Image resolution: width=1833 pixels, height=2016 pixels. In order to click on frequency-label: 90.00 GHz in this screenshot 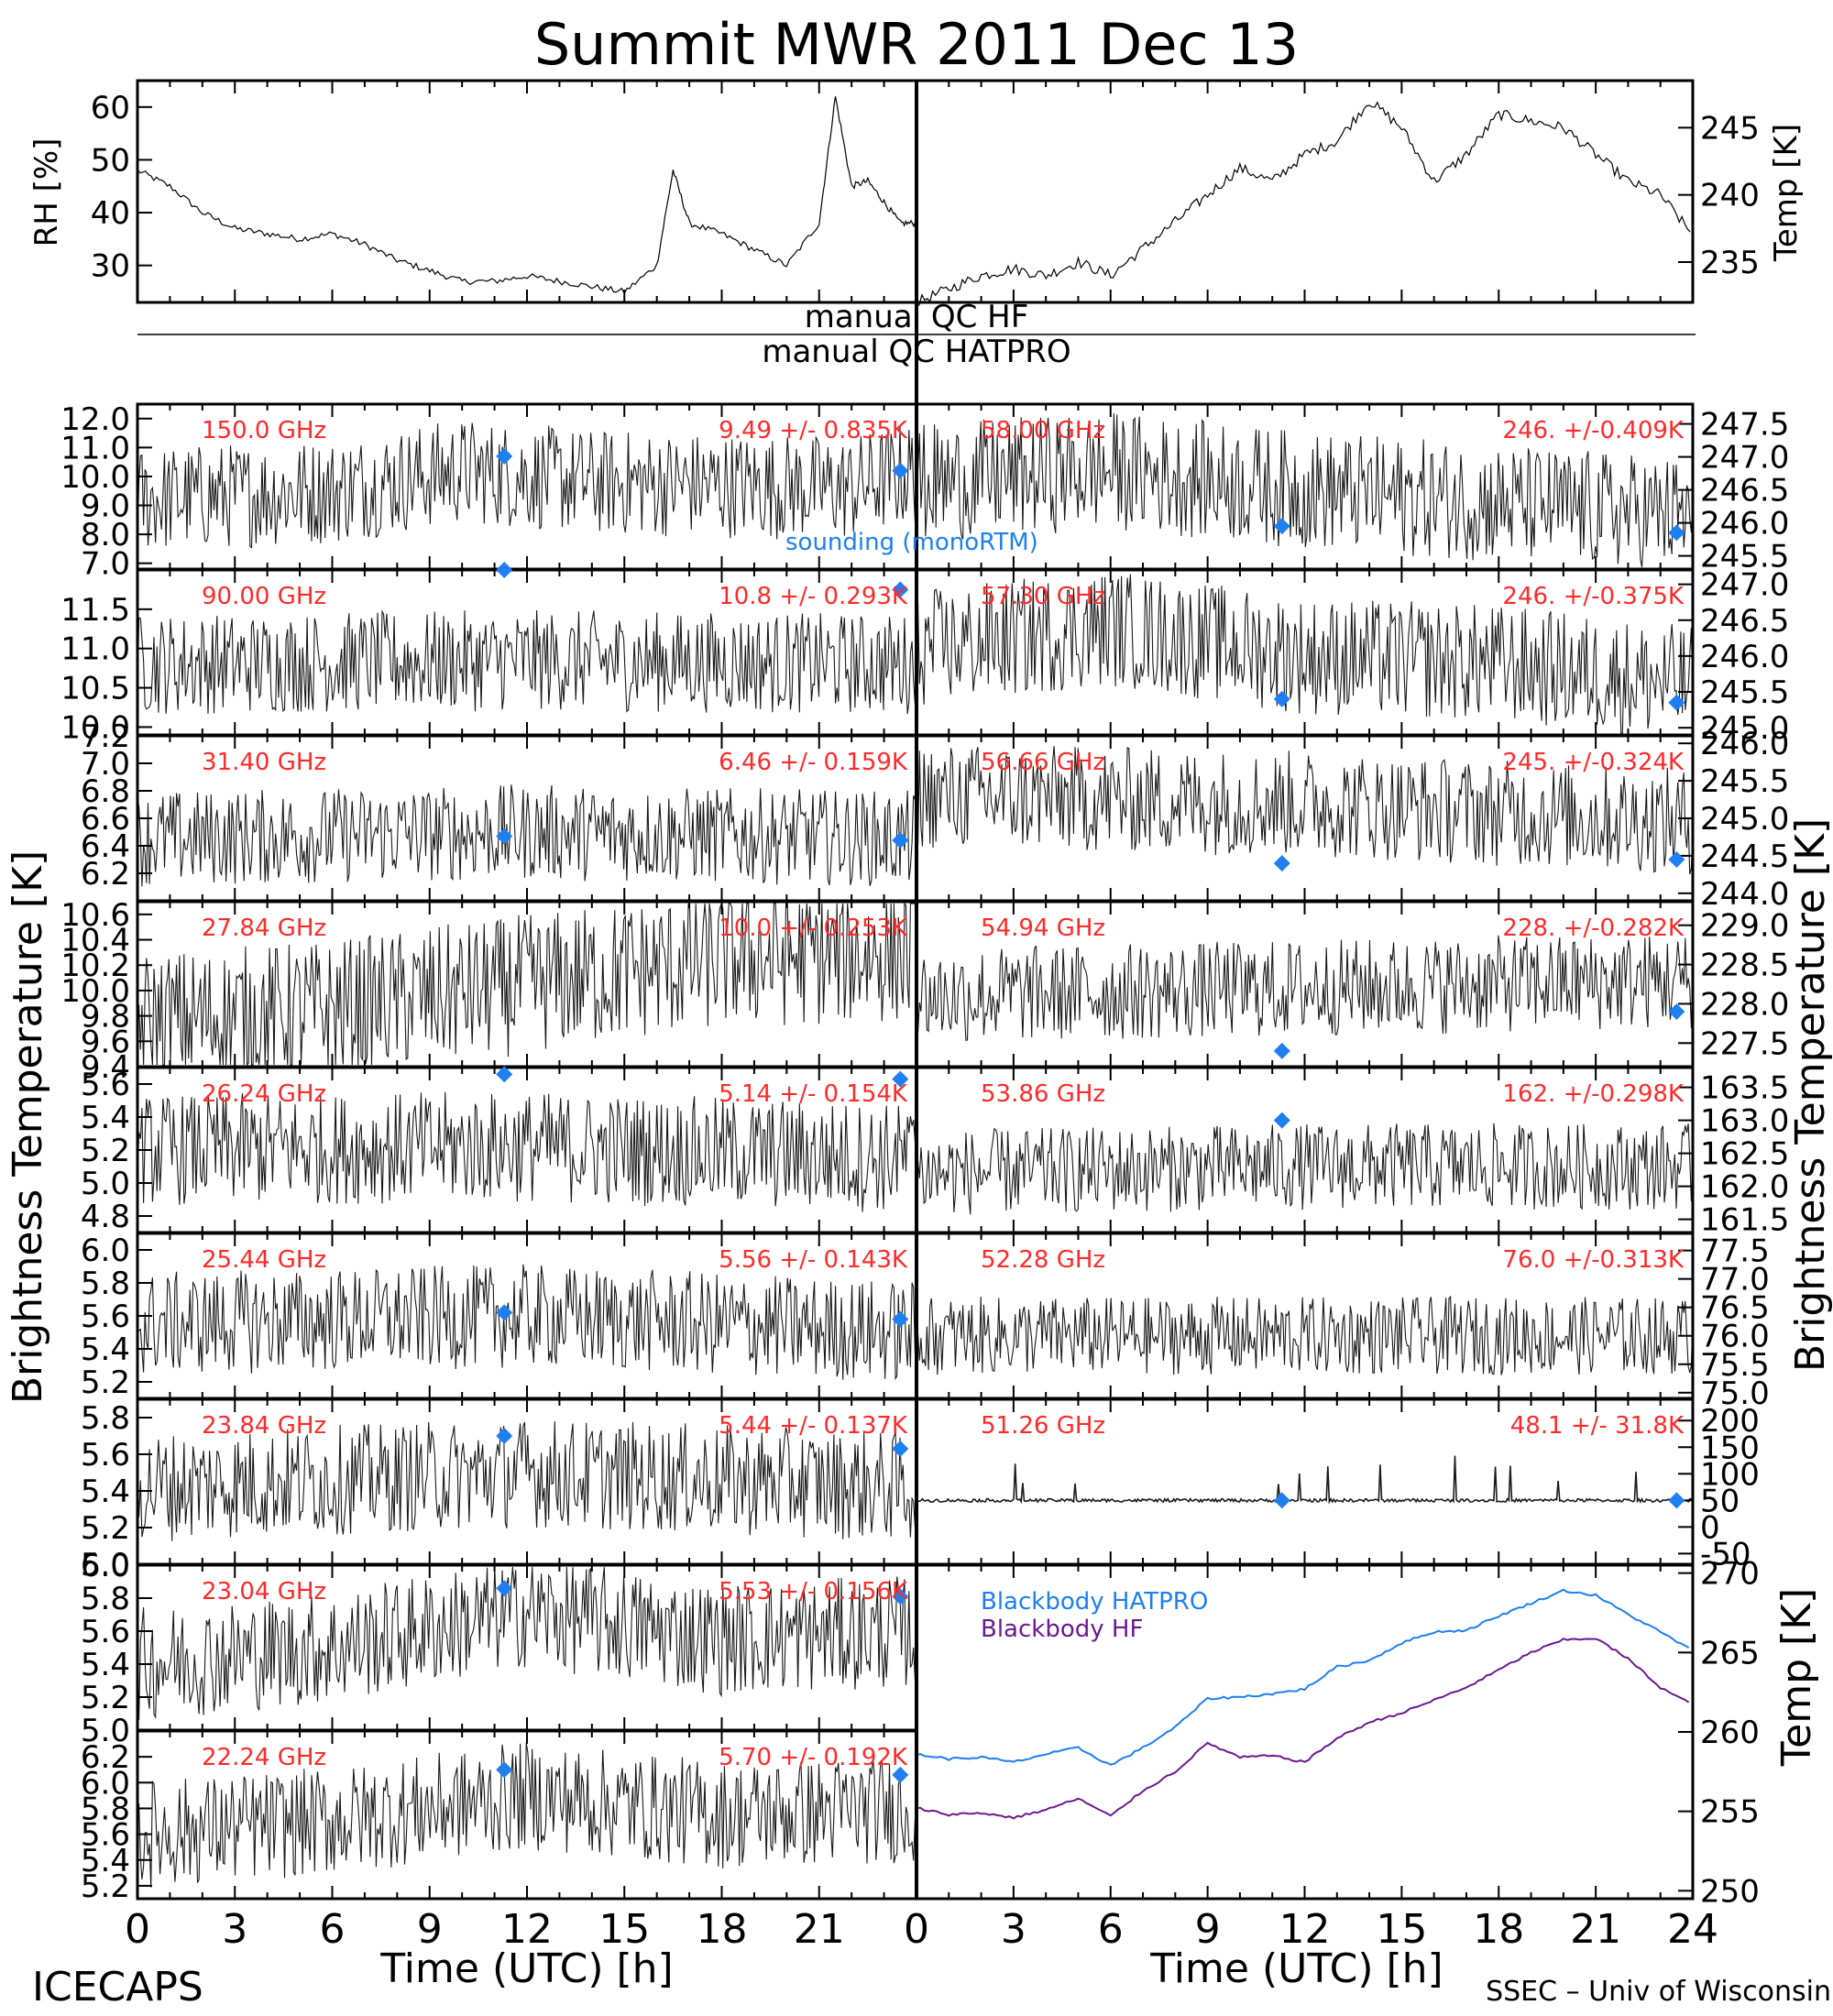, I will do `click(264, 596)`.